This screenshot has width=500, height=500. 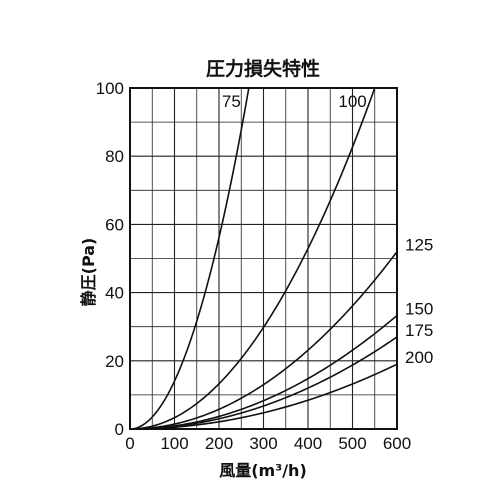 I want to click on x-tick-label: 300, so click(x=263, y=443).